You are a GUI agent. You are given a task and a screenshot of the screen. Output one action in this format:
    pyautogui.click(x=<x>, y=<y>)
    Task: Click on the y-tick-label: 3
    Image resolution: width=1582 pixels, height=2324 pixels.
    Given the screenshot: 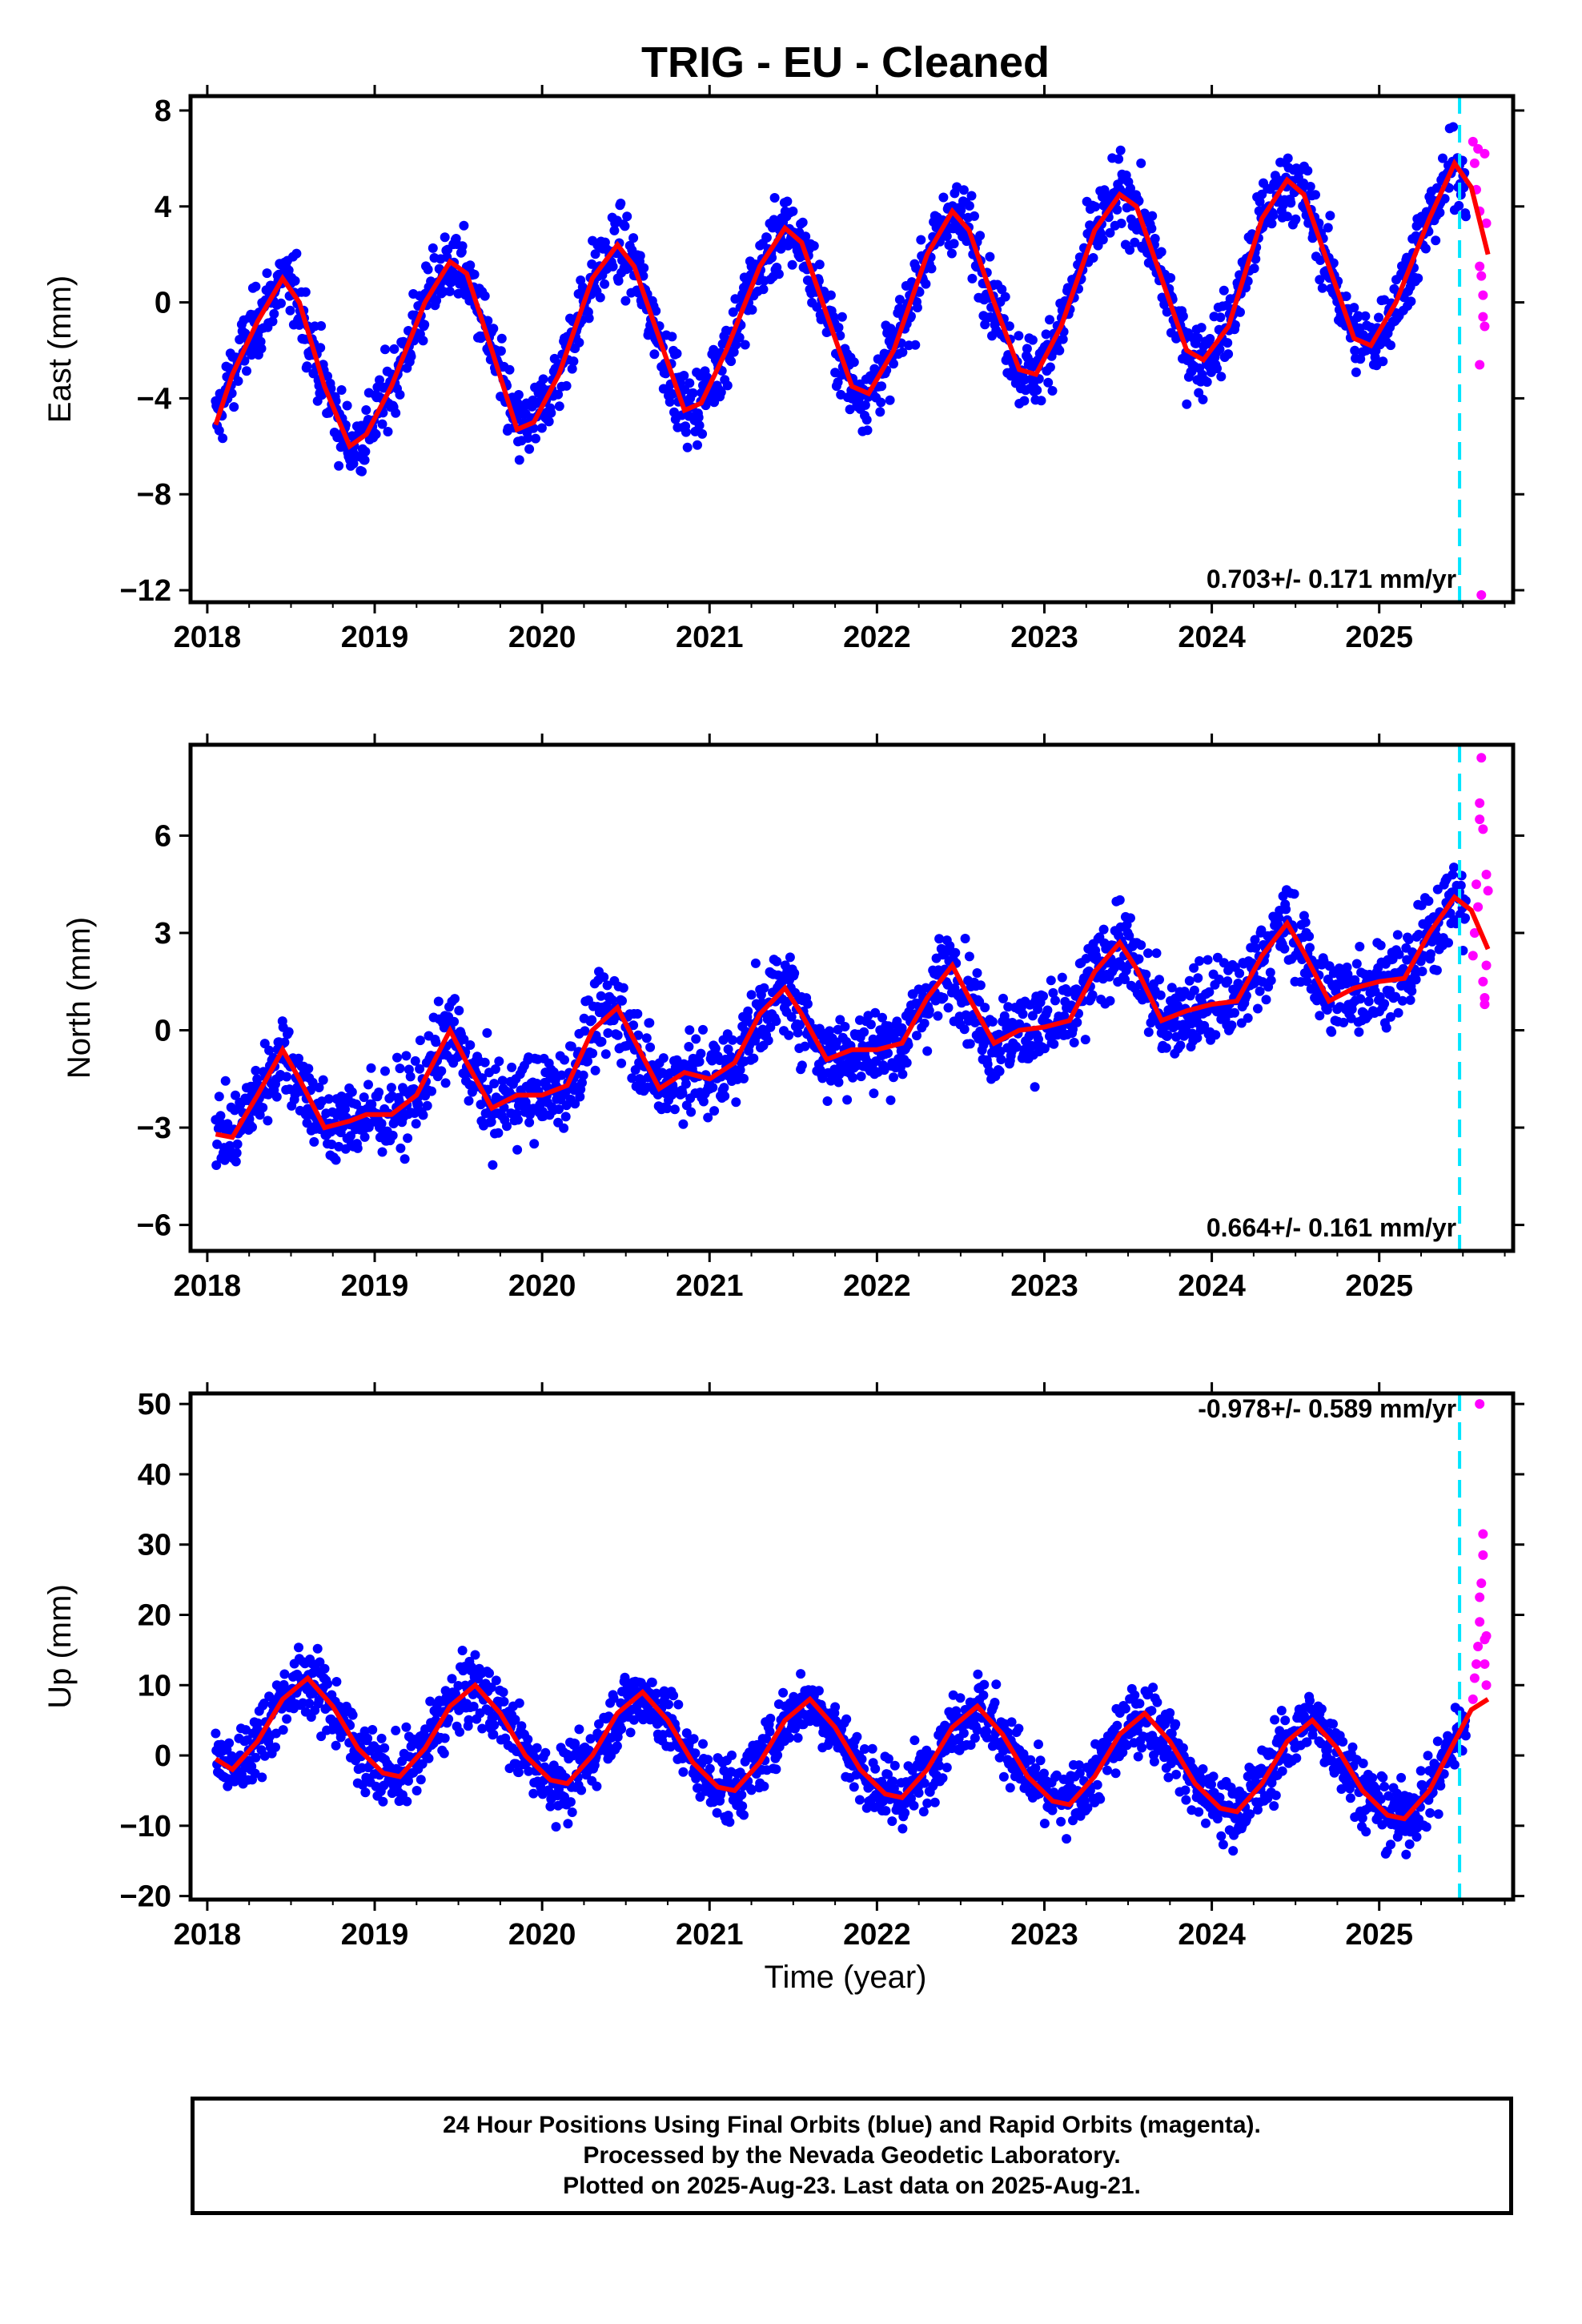 What is the action you would take?
    pyautogui.click(x=163, y=934)
    